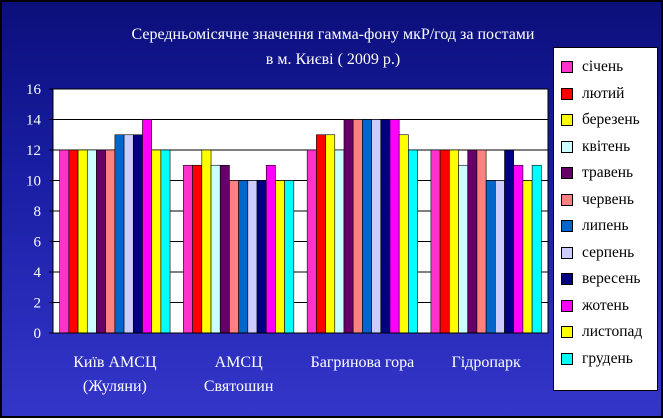  I want to click on y-tick-label: 16, so click(34, 90).